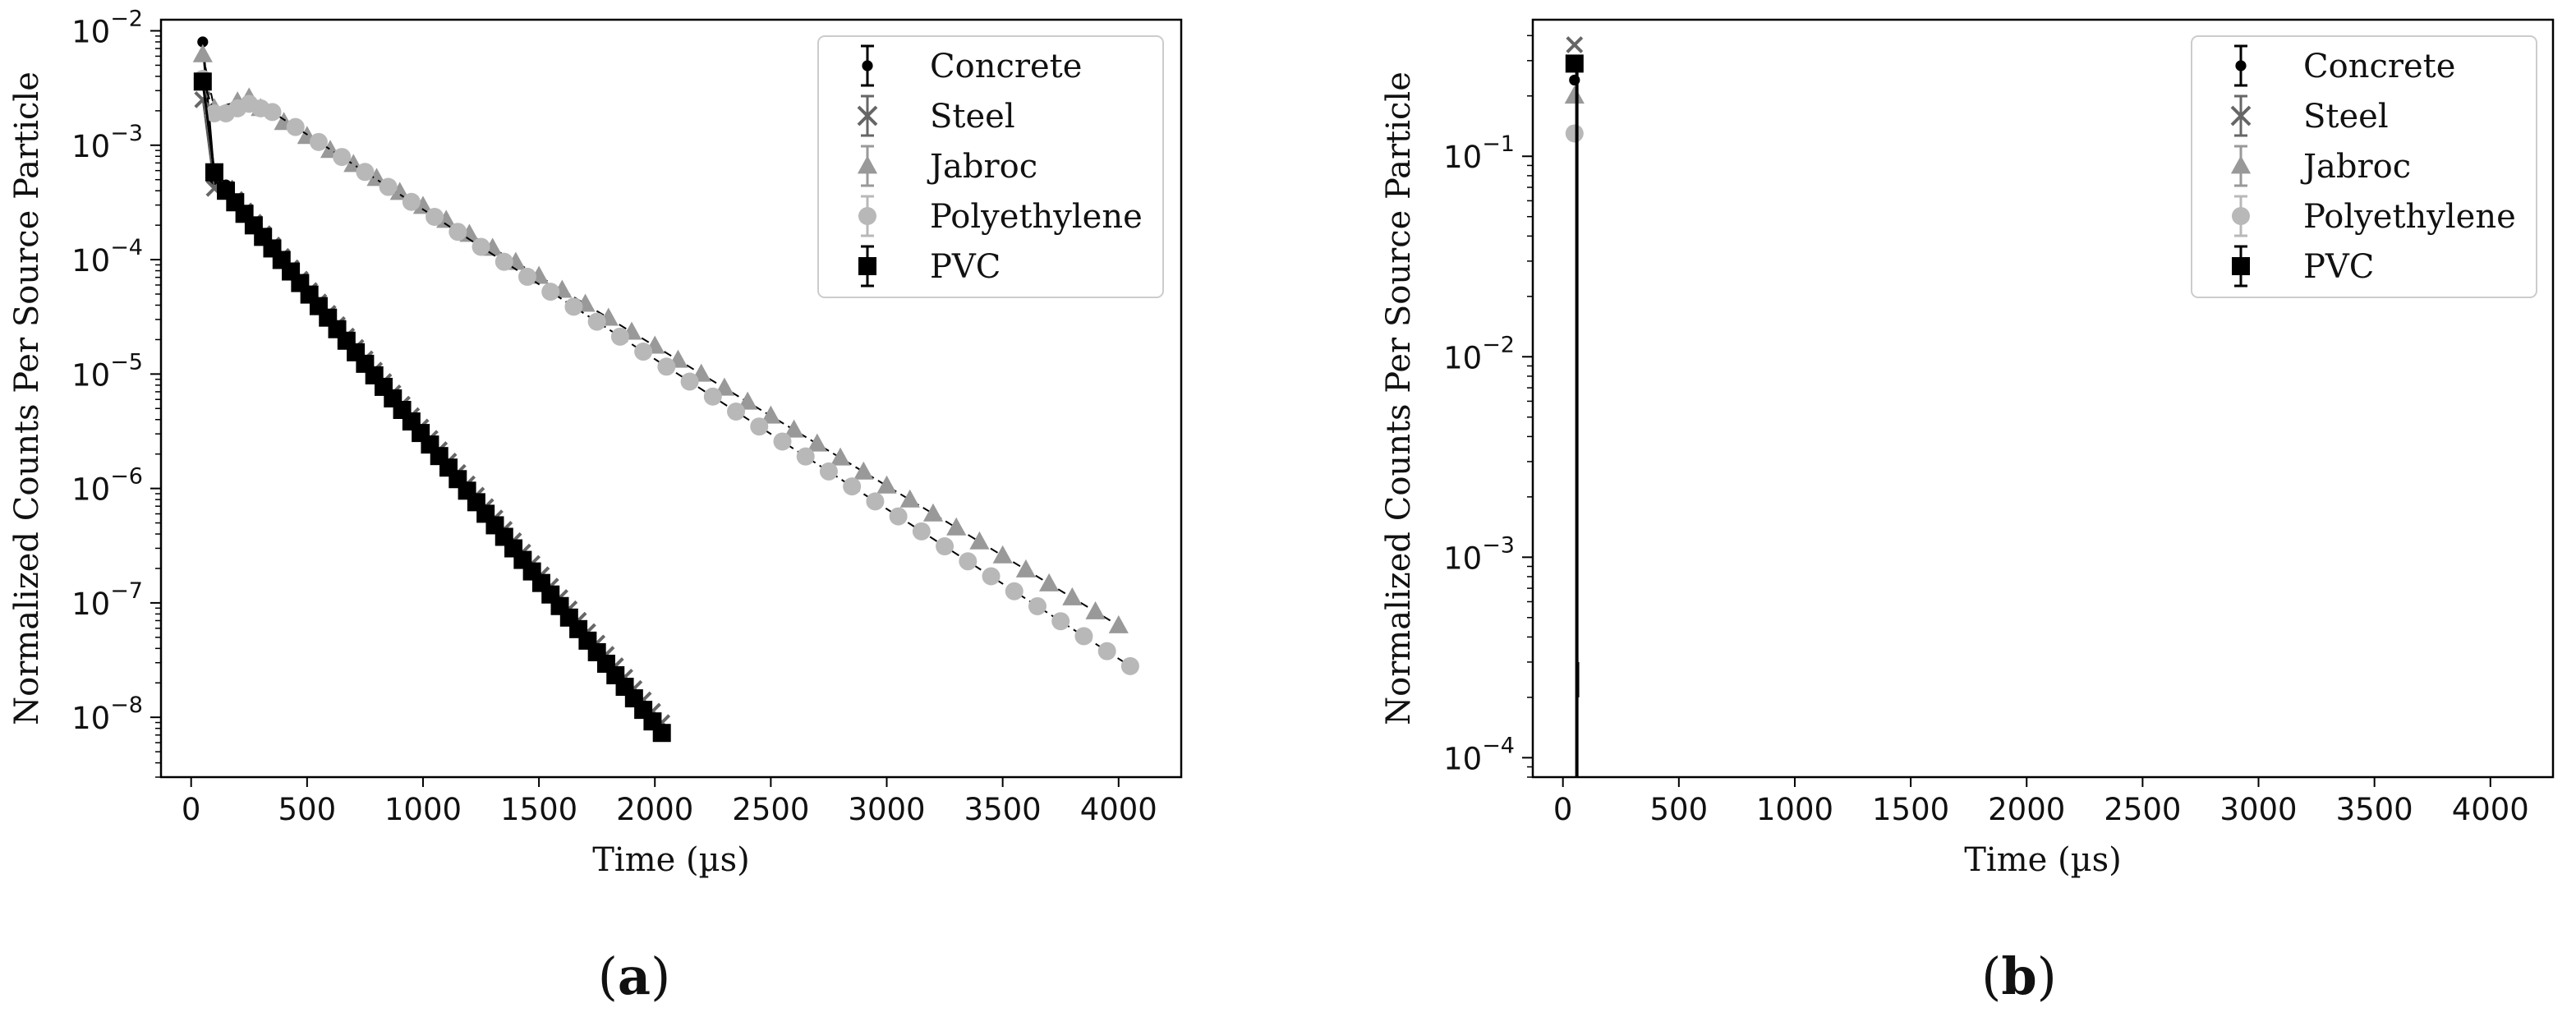 The image size is (2576, 1017). Describe the element at coordinates (1498, 144) in the screenshot. I see `y-tick-exponent: −1` at that location.